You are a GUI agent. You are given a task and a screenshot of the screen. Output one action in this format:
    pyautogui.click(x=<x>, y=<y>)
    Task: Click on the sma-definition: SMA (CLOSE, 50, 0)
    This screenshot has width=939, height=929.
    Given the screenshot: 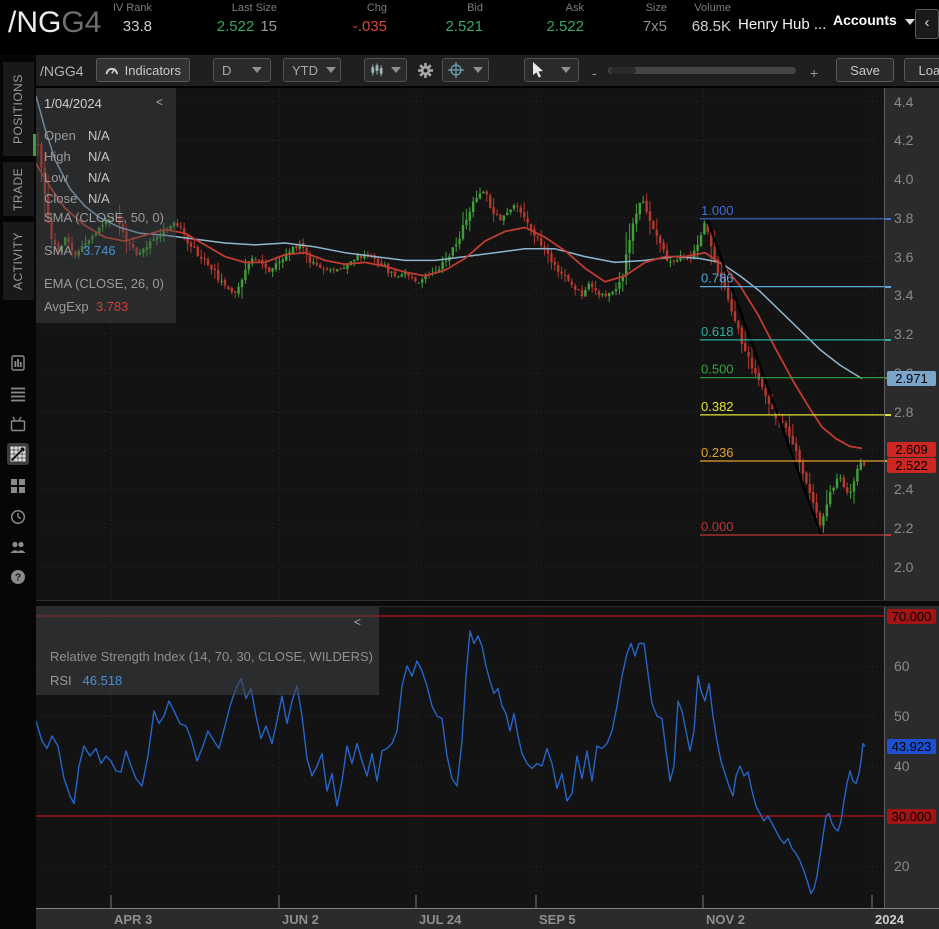 What is the action you would take?
    pyautogui.click(x=104, y=217)
    